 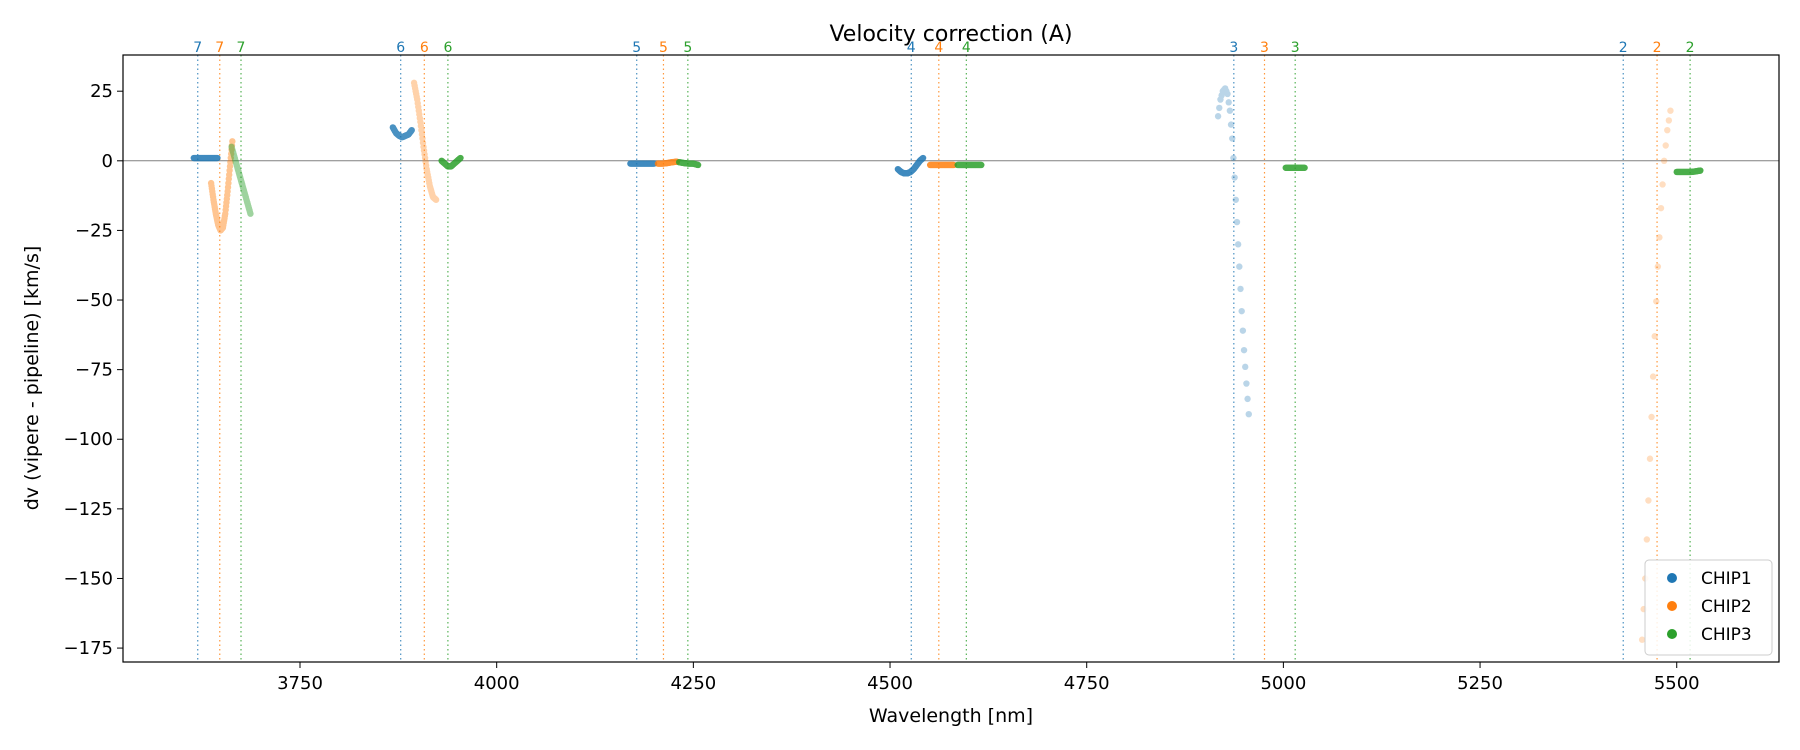 What do you see at coordinates (94, 230) in the screenshot?
I see `y-tick-label: −25` at bounding box center [94, 230].